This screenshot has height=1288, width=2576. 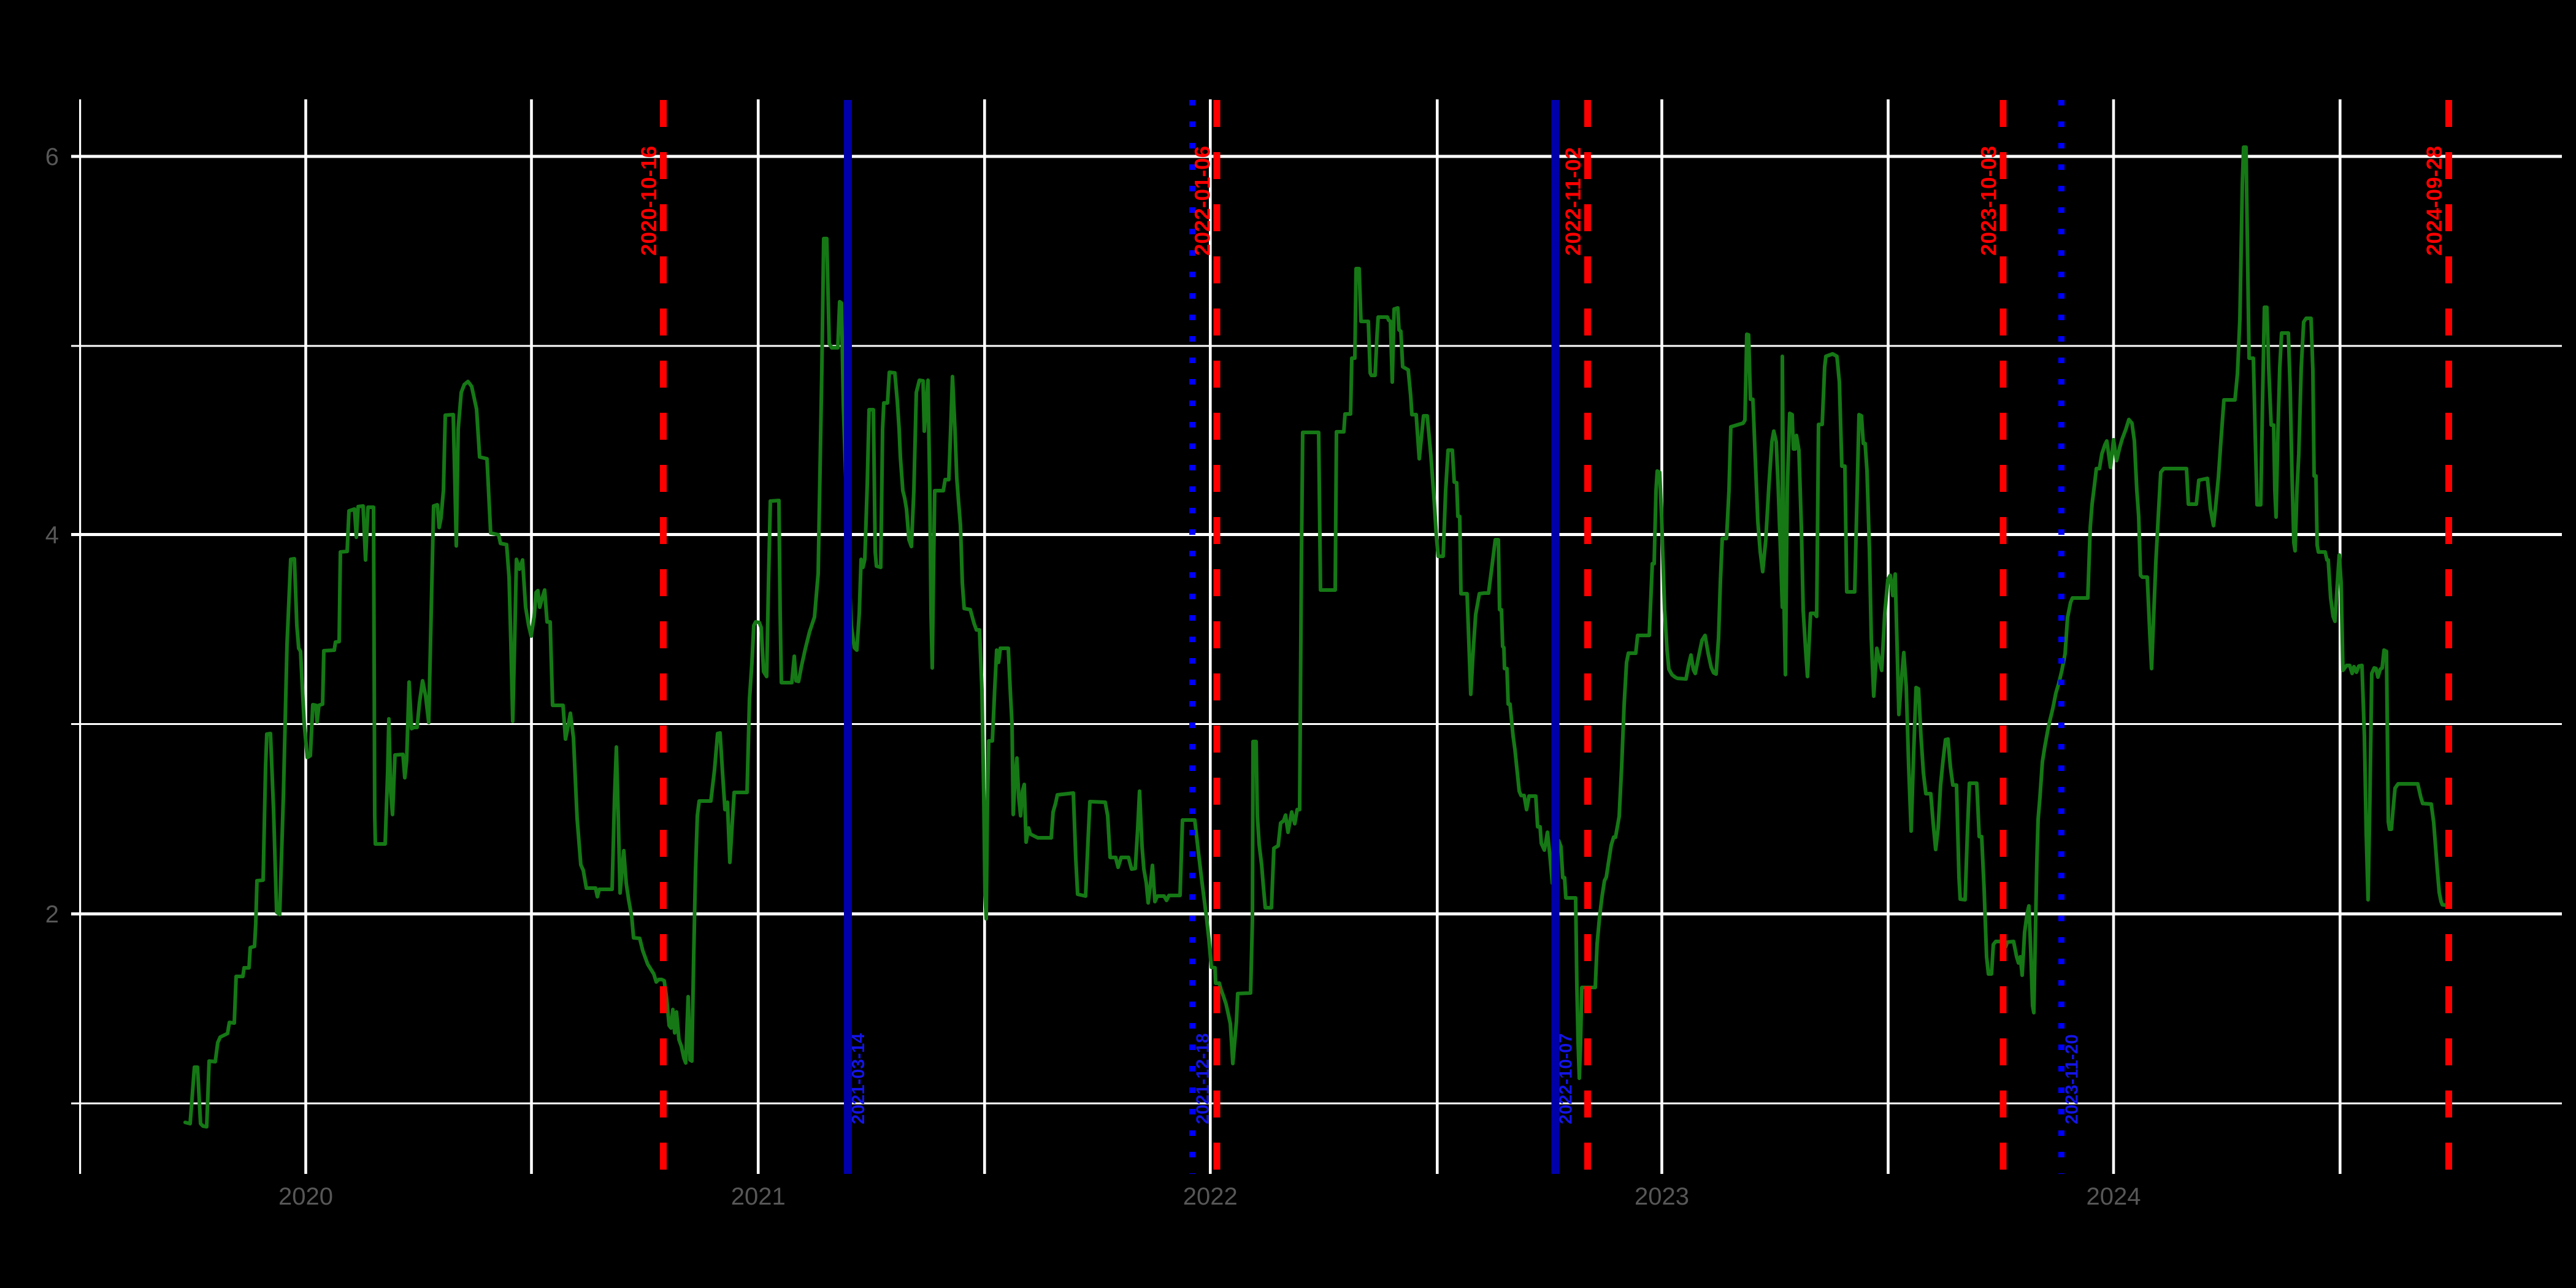 I want to click on svg-text: 2022, so click(x=1210, y=1196).